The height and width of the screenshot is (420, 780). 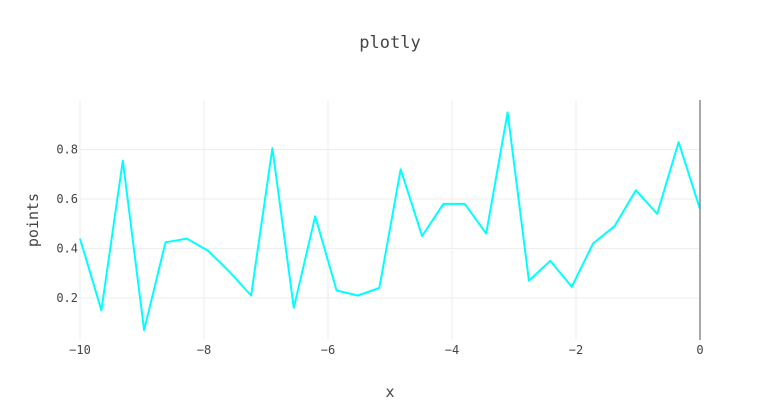 What do you see at coordinates (80, 350) in the screenshot?
I see `x-tick-label: −10` at bounding box center [80, 350].